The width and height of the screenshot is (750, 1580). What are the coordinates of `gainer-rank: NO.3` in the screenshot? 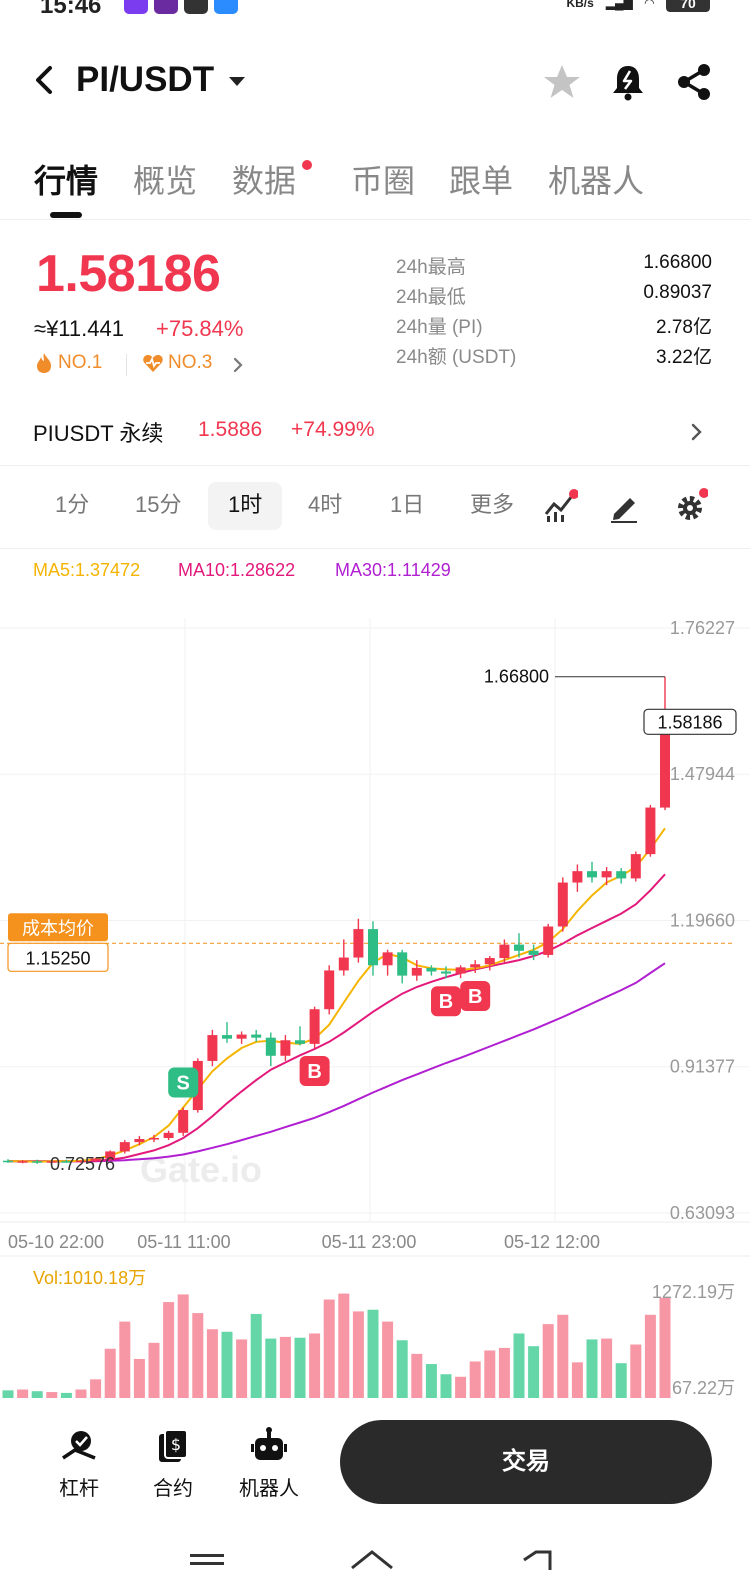 It's located at (177, 363).